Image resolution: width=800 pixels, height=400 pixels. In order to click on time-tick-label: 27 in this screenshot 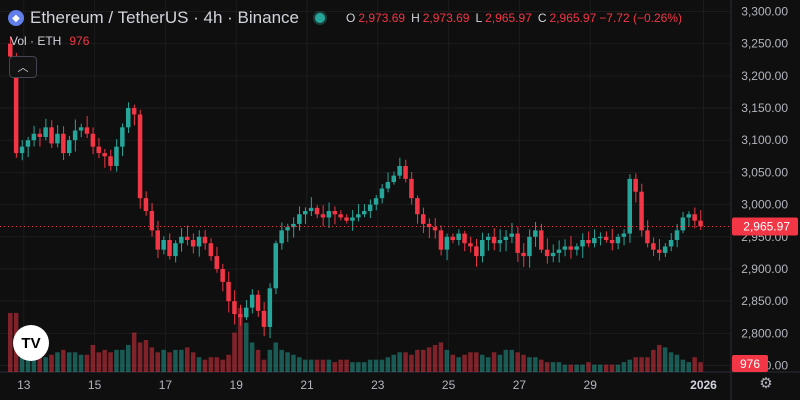, I will do `click(520, 385)`.